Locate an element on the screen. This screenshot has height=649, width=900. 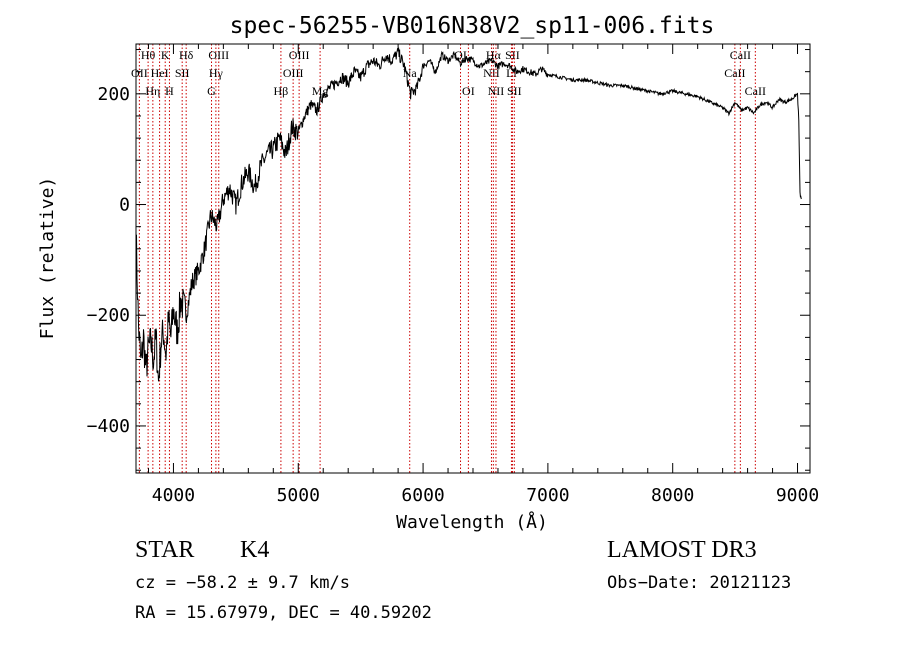
observation-date: Obs−Date: 20121123 is located at coordinates (699, 583).